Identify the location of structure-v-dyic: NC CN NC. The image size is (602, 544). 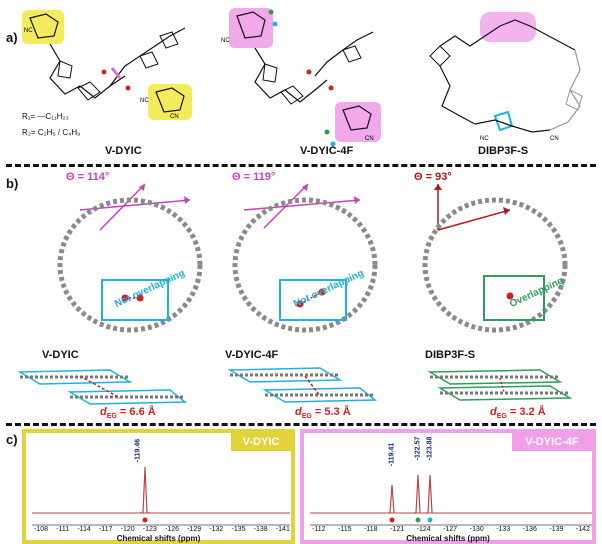
(107, 65).